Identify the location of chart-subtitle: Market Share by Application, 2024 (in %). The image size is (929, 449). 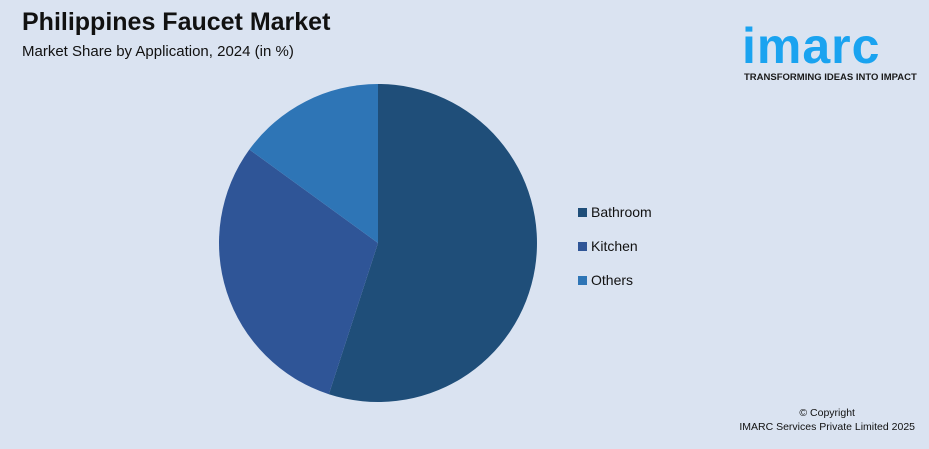
(158, 51).